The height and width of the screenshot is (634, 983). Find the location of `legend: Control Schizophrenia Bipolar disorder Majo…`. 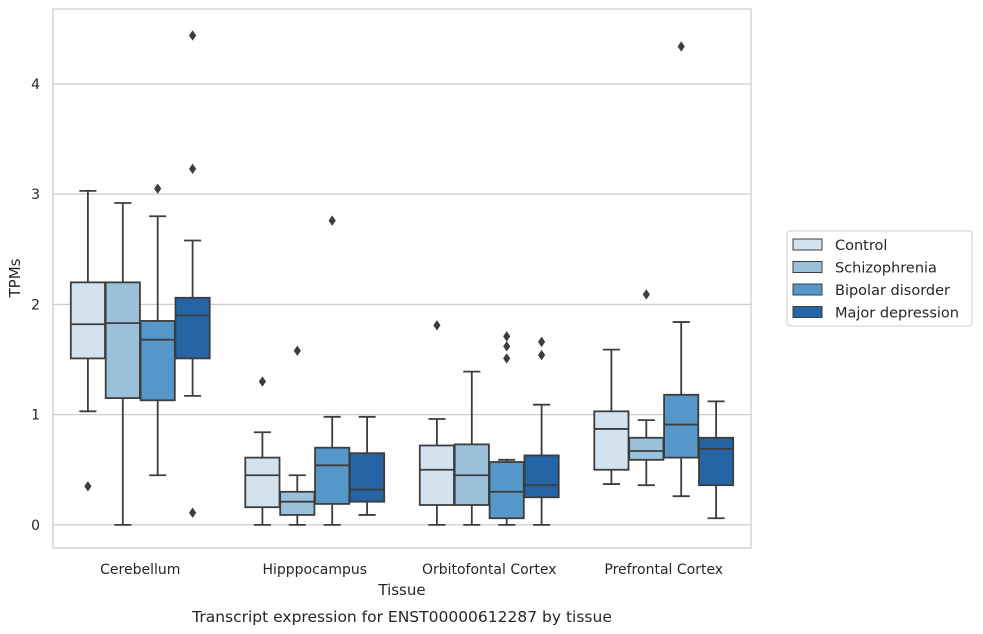

legend: Control Schizophrenia Bipolar disorder Majo… is located at coordinates (879, 278).